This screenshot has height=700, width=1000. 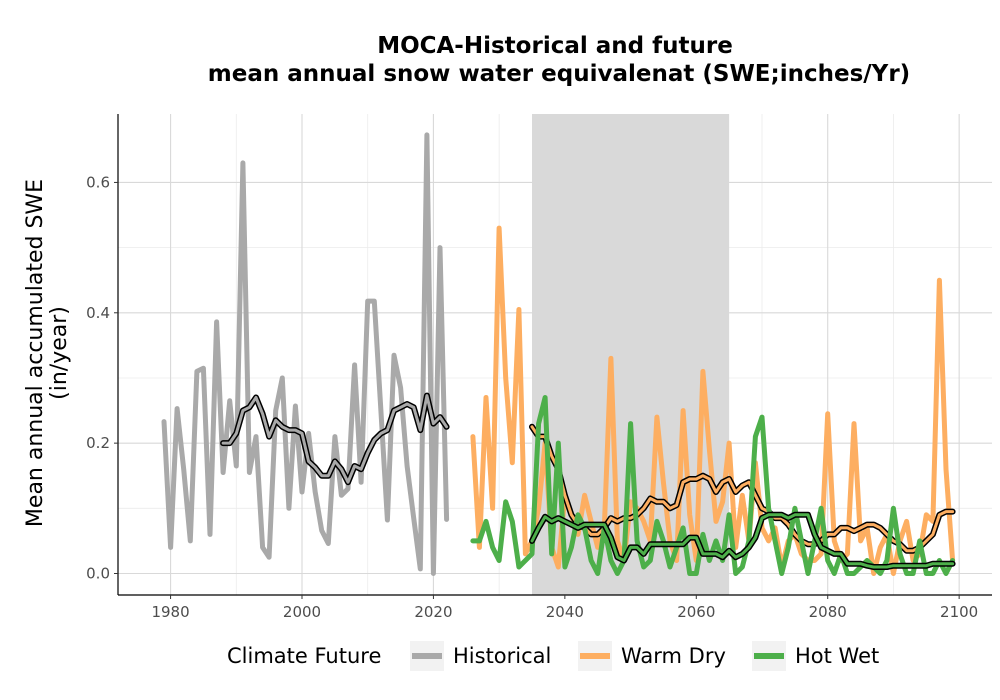 What do you see at coordinates (98, 182) in the screenshot?
I see `y-tick-label: 0.6` at bounding box center [98, 182].